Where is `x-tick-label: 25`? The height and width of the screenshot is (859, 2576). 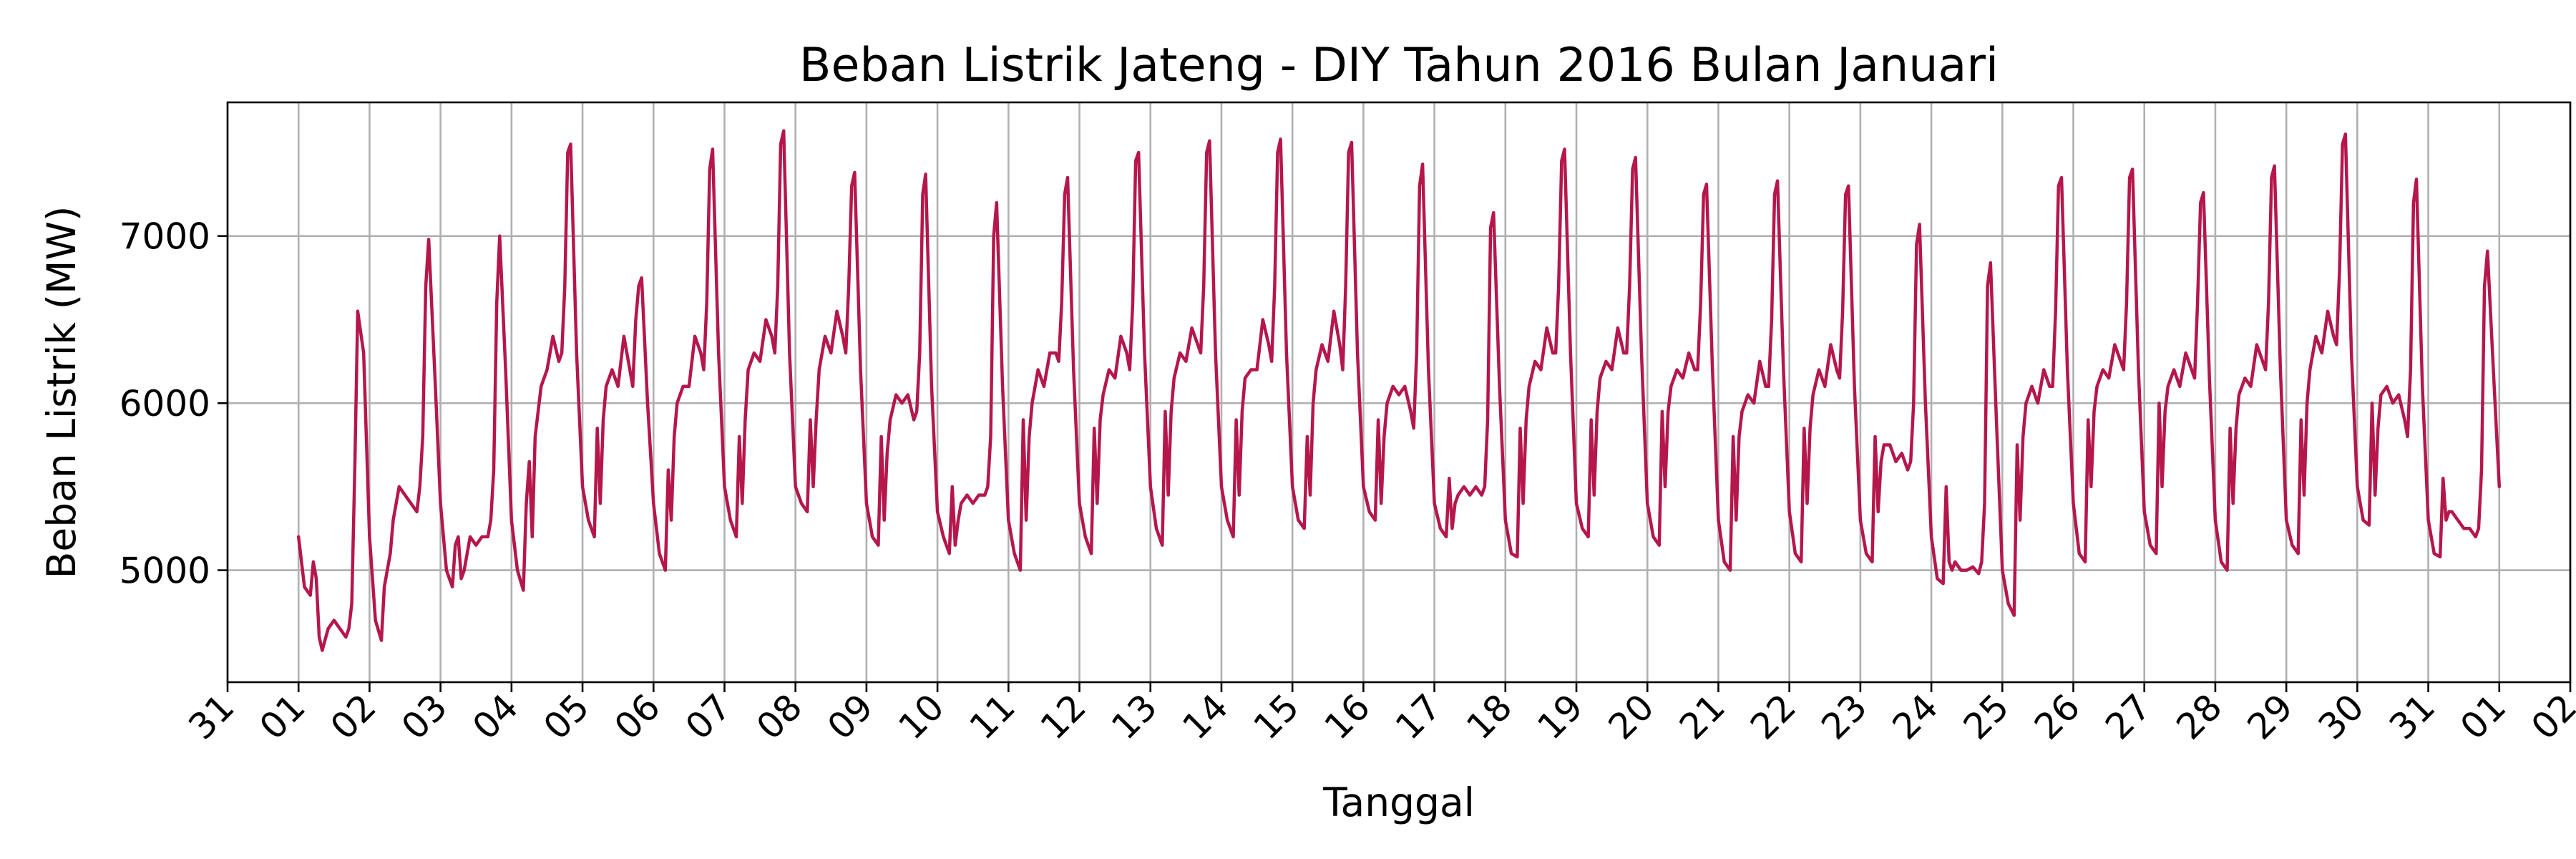 x-tick-label: 25 is located at coordinates (1987, 716).